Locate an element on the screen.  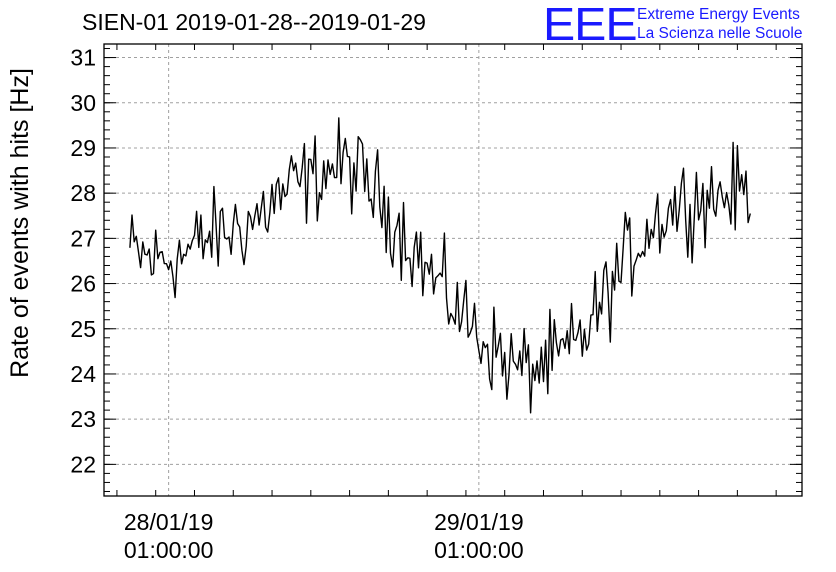
y-tick-label: 26 is located at coordinates (83, 284).